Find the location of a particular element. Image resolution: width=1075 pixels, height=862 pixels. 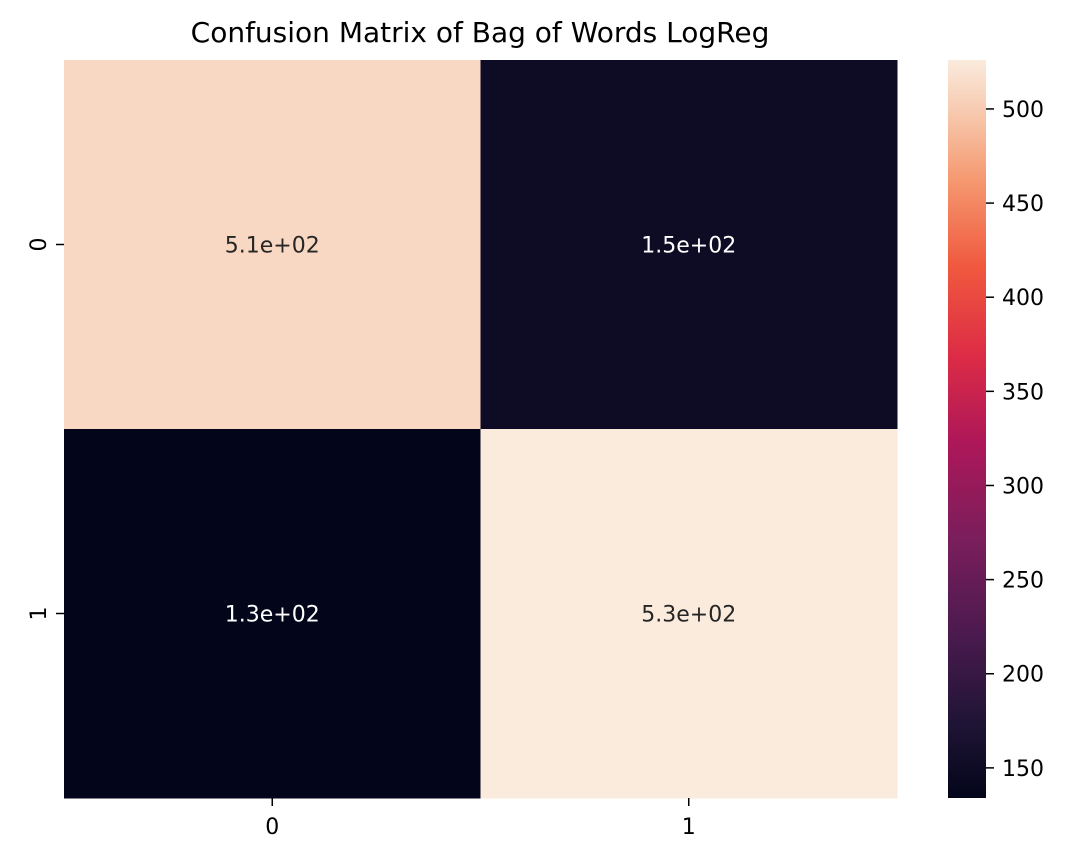

colorbar-tick-label-5: 400 is located at coordinates (1023, 298).